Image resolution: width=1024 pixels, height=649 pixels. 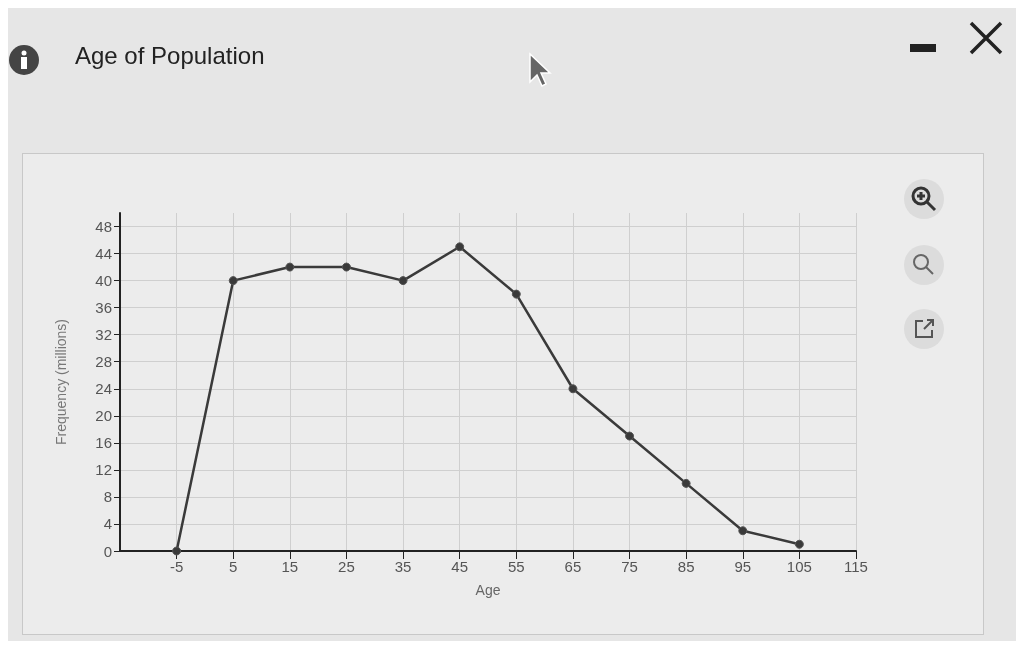 I want to click on y-tick-label: 48, so click(x=103, y=227).